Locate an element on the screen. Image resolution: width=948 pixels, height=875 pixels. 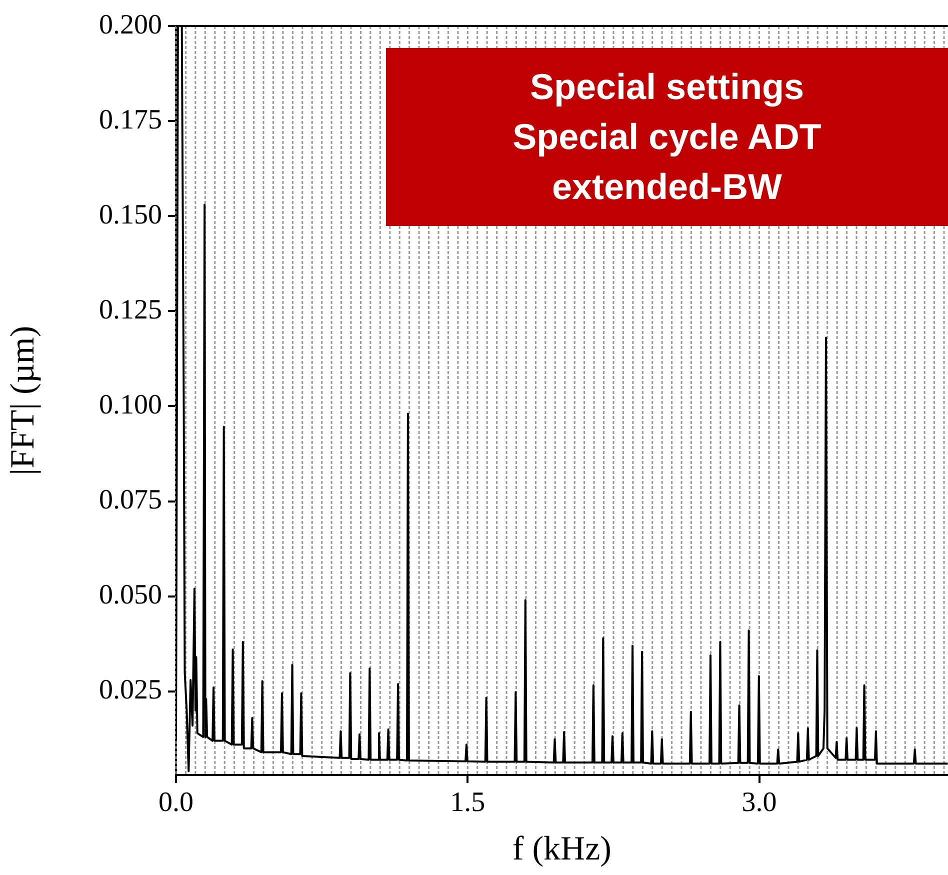
y-tick-label: 0.125 is located at coordinates (130, 310).